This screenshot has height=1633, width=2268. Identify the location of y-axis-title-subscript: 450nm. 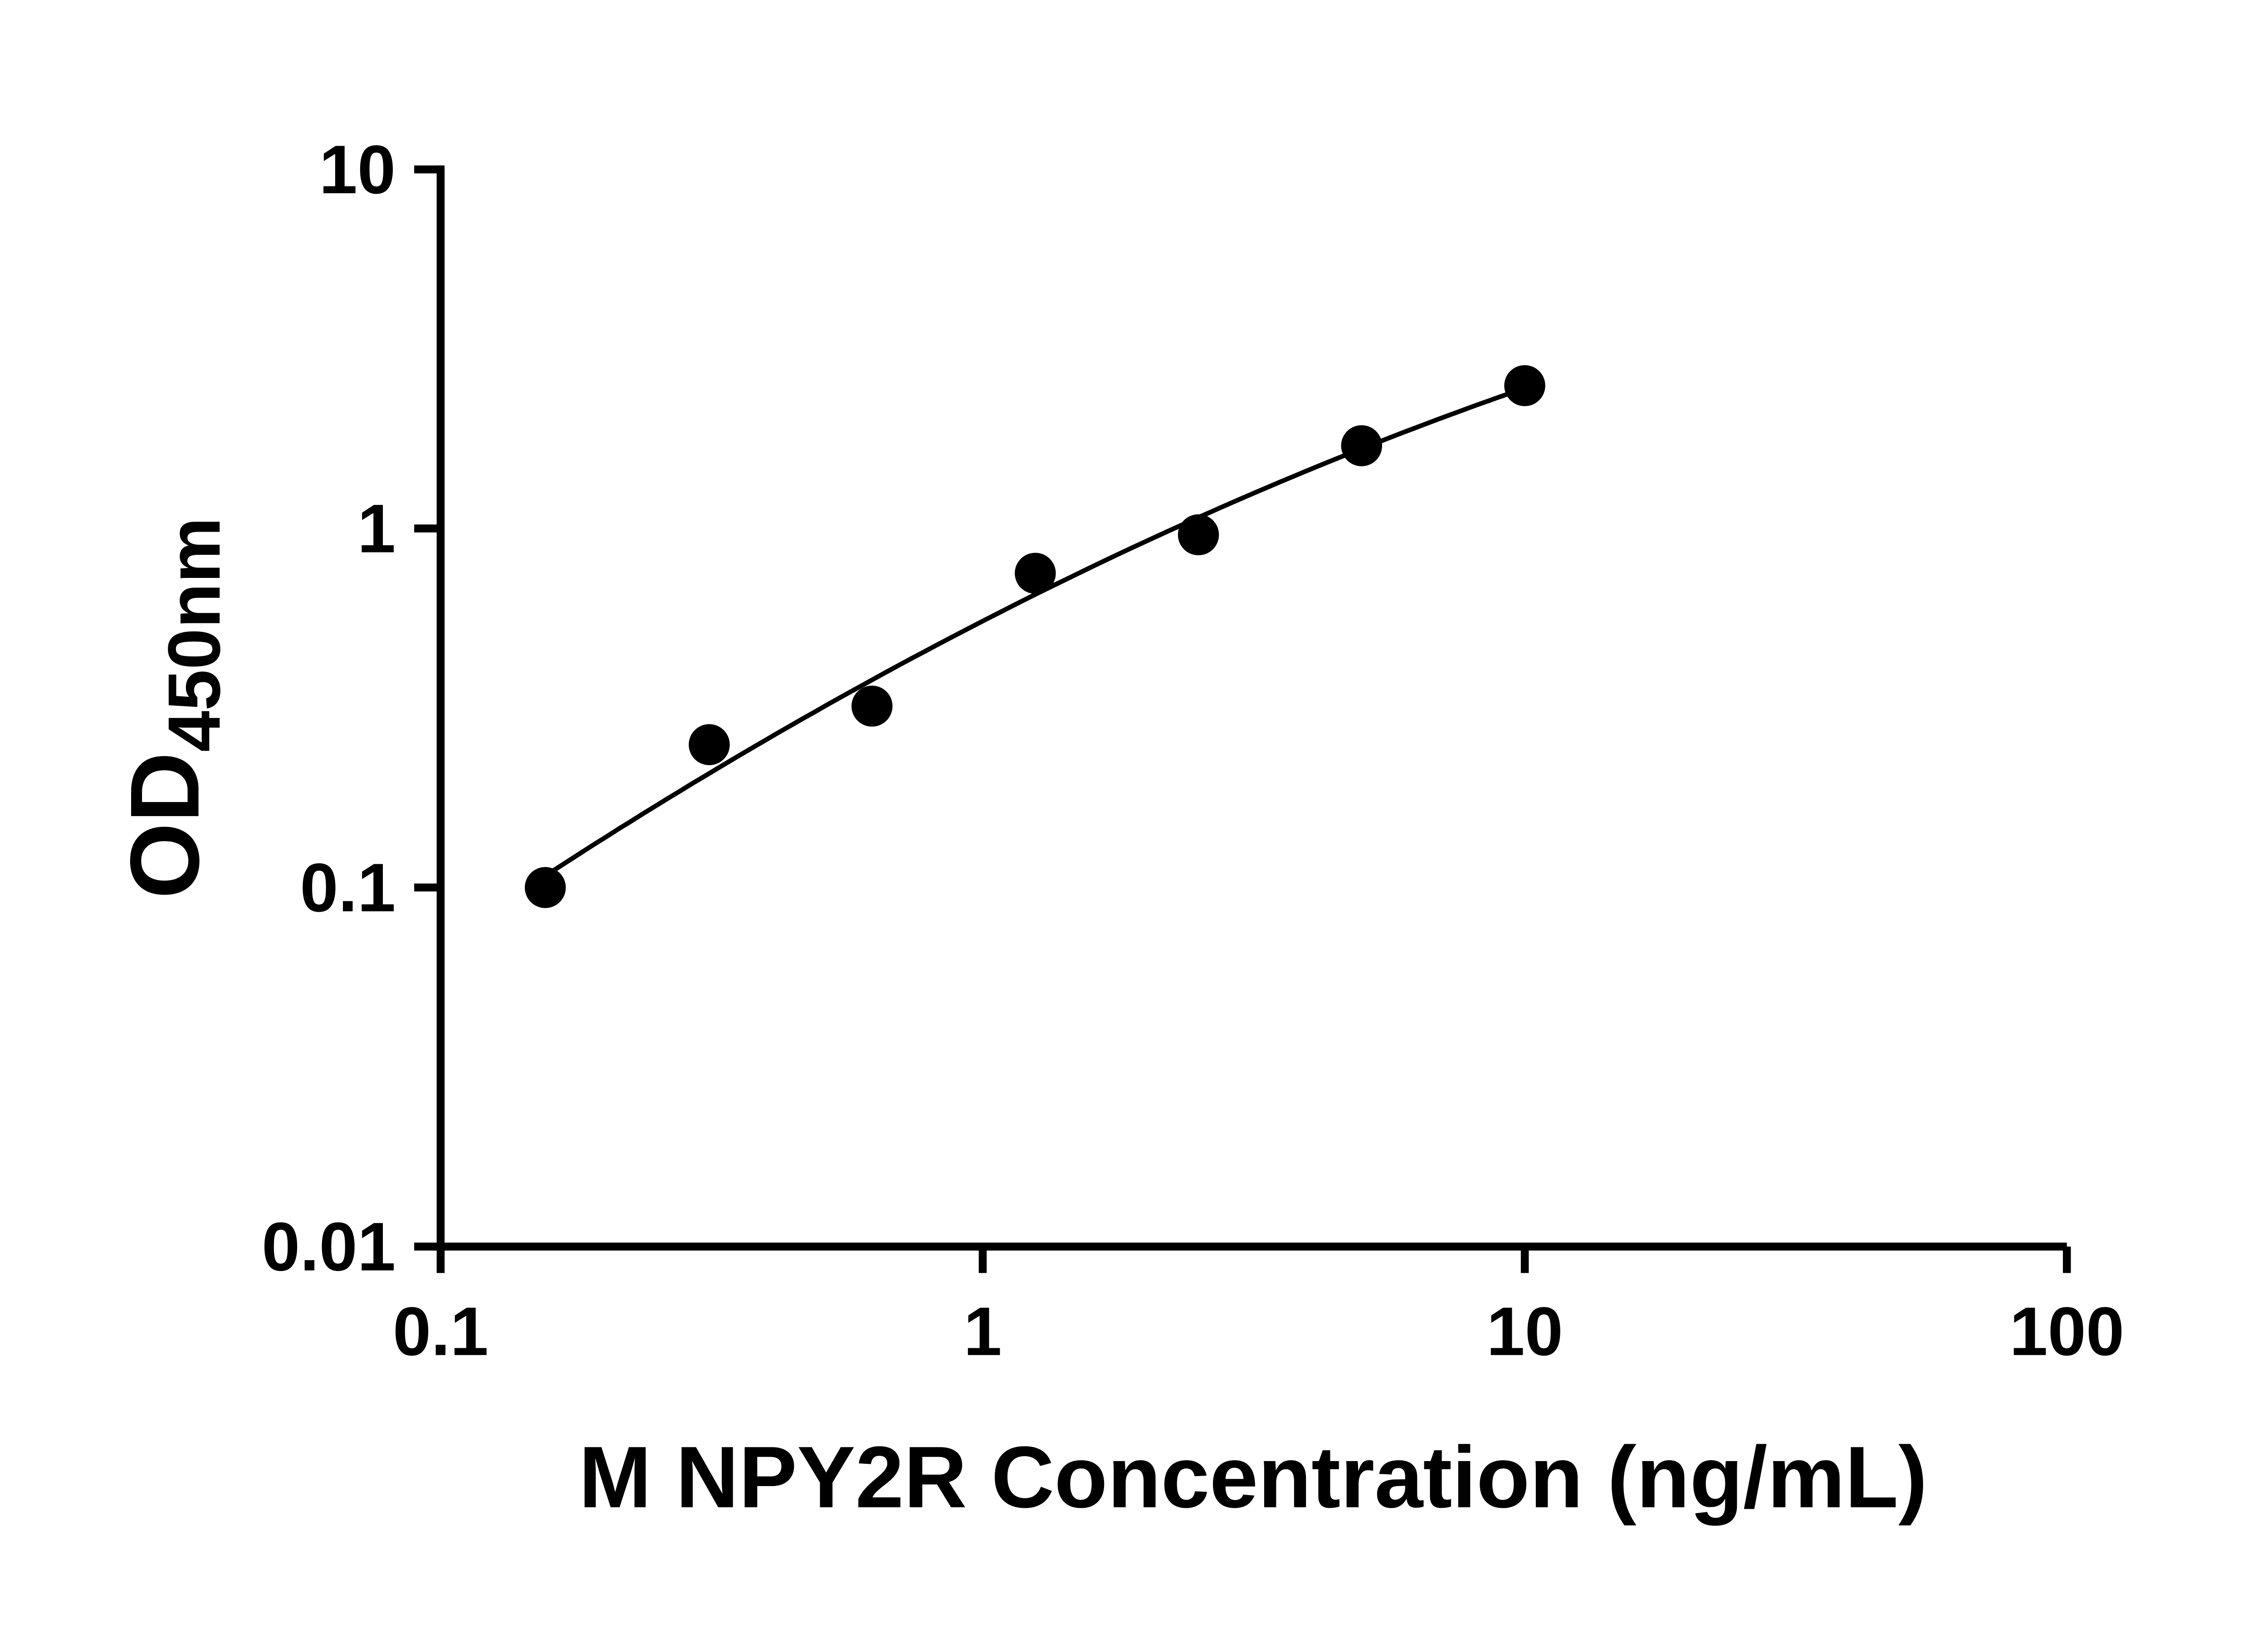
(194, 634).